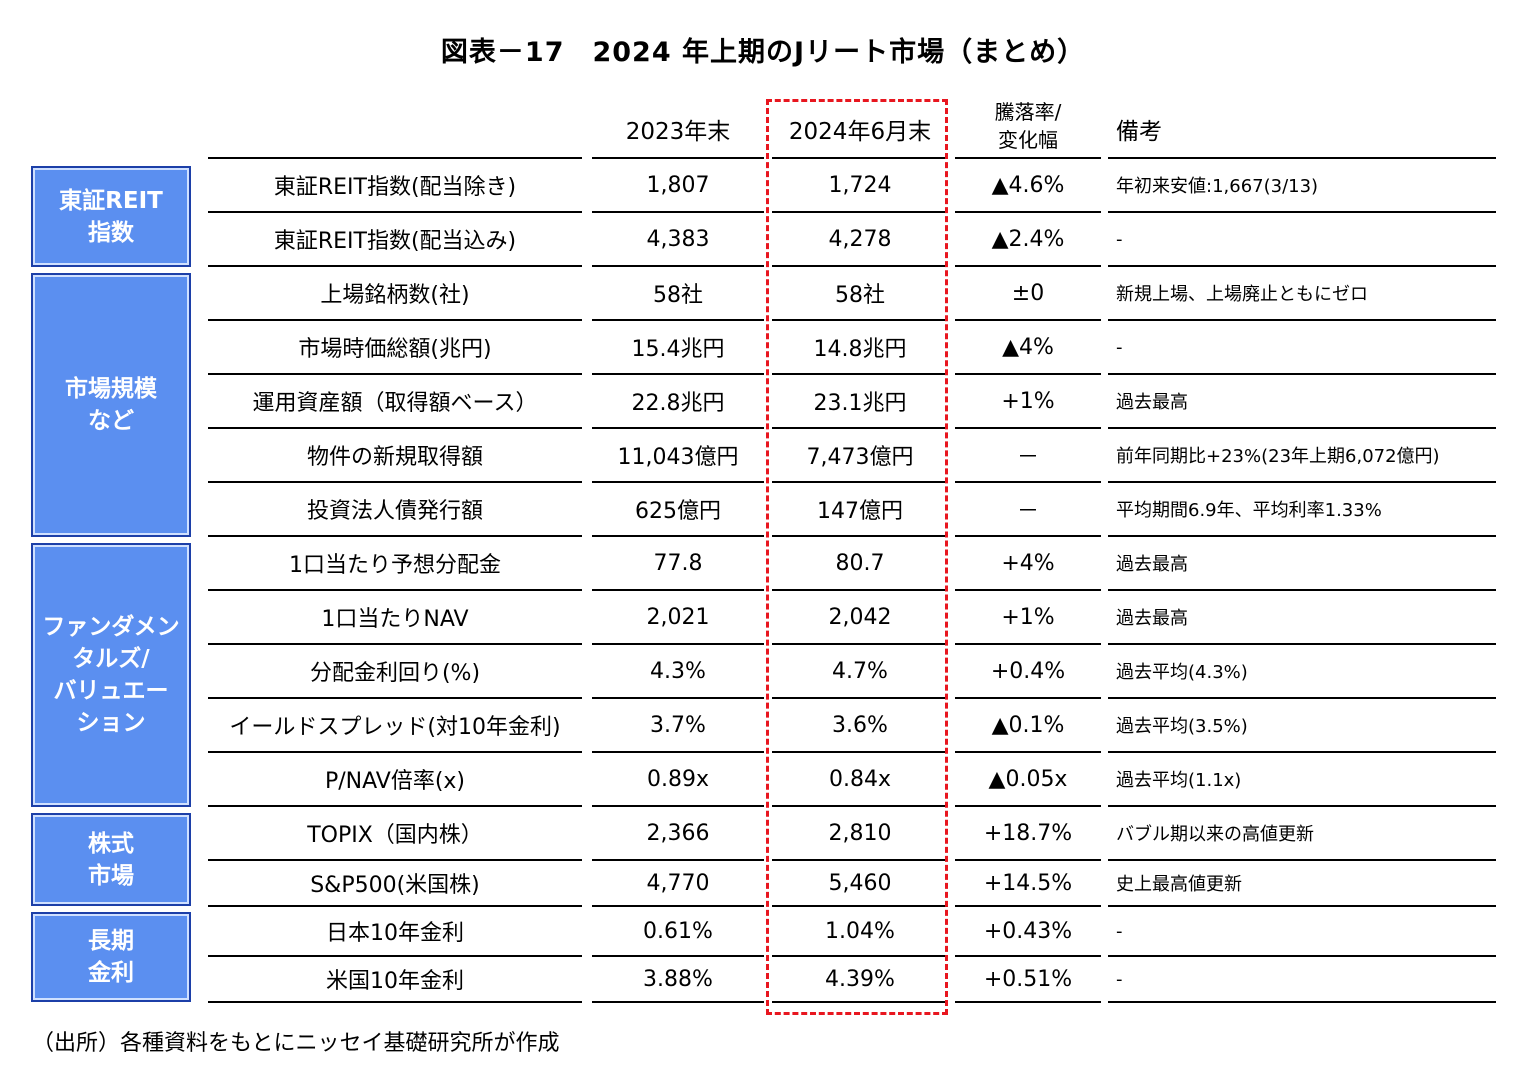 The width and height of the screenshot is (1526, 1091). Describe the element at coordinates (678, 239) in the screenshot. I see `cell-v2023: 4,383` at that location.